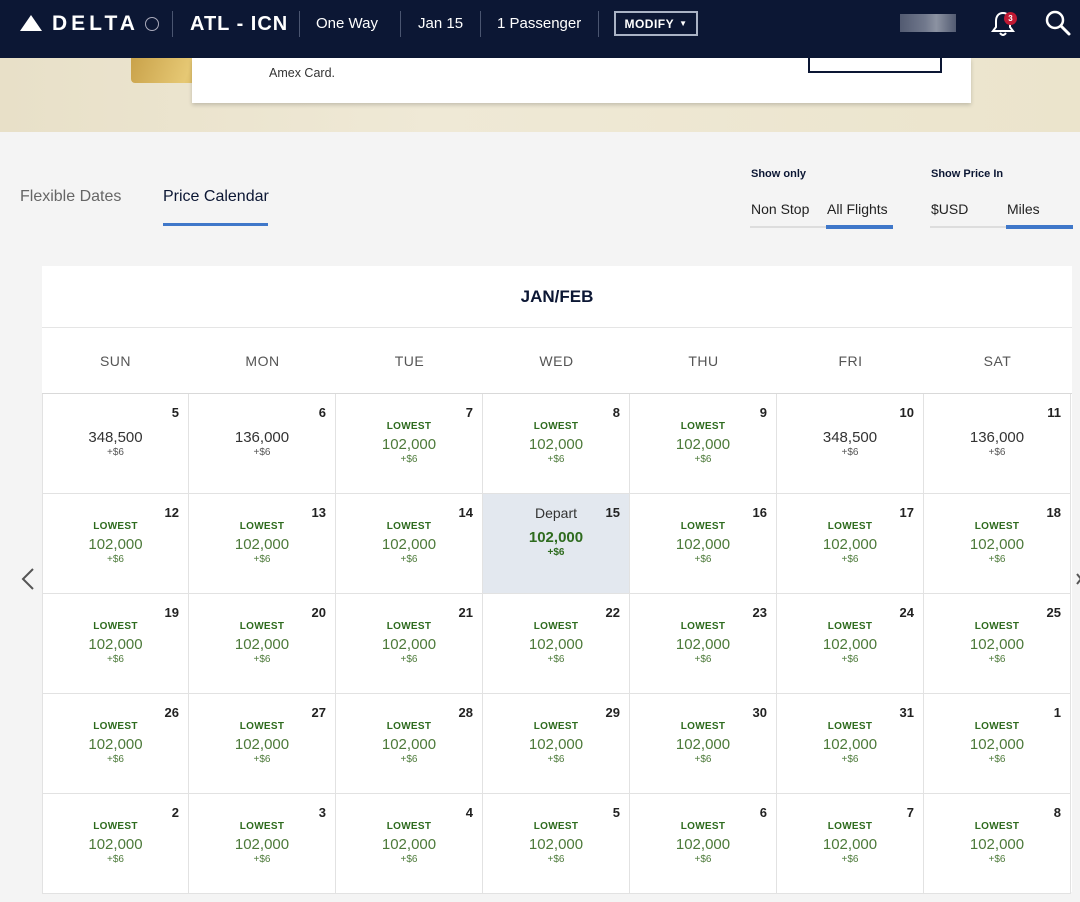  I want to click on calendar-day-cell: 5 348,500 +$6, so click(115, 444).